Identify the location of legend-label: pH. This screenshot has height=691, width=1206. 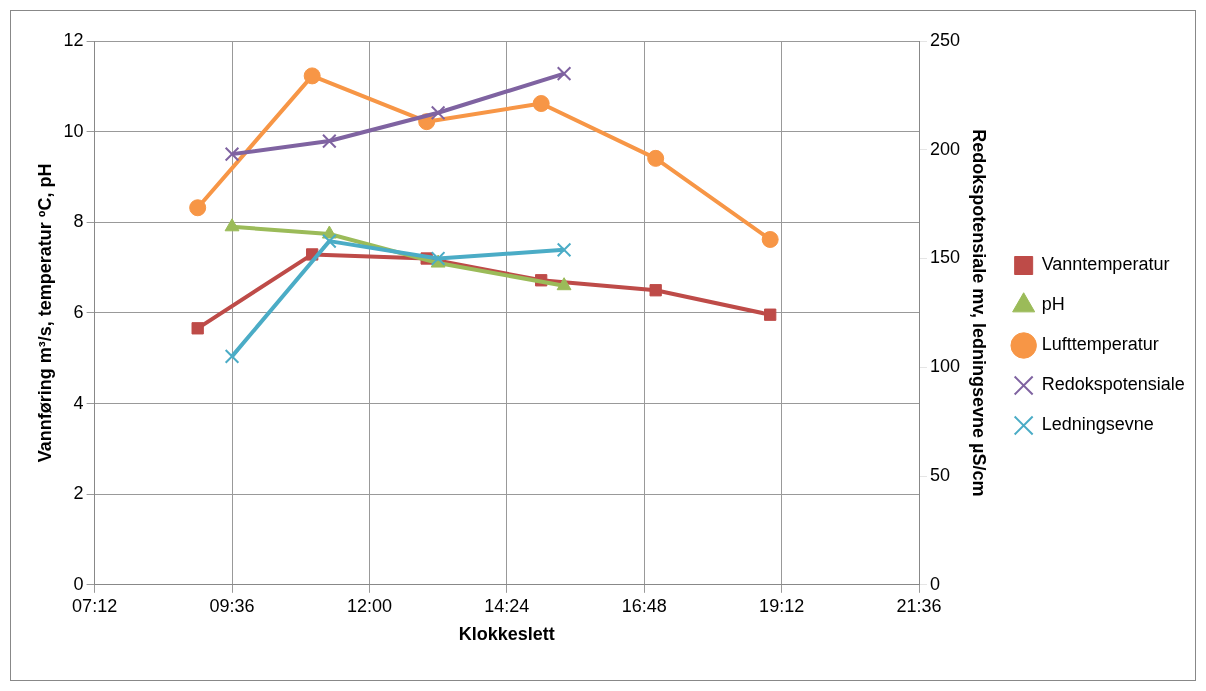
(1053, 304).